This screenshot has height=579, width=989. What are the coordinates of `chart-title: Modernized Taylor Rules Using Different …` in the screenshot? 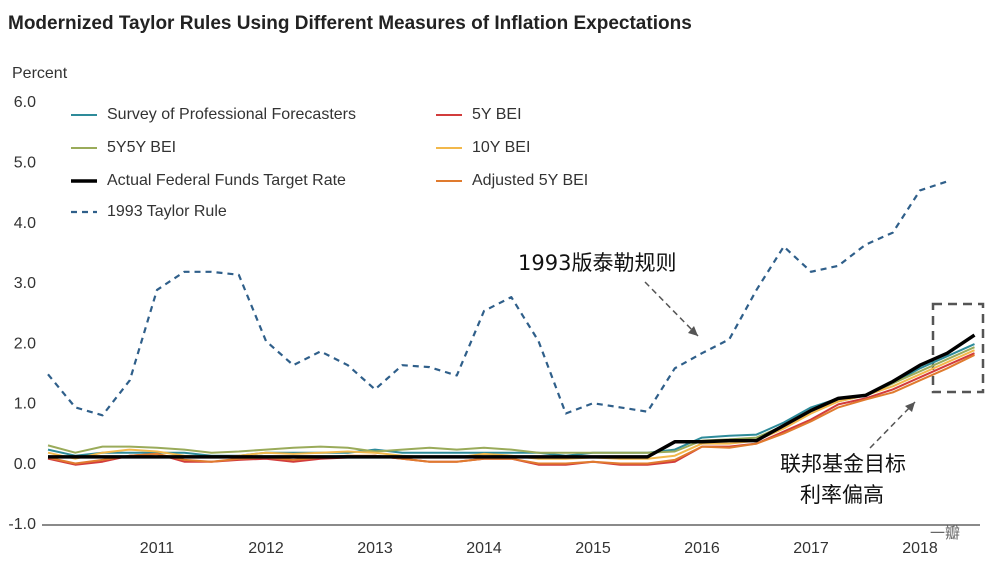 It's located at (350, 23).